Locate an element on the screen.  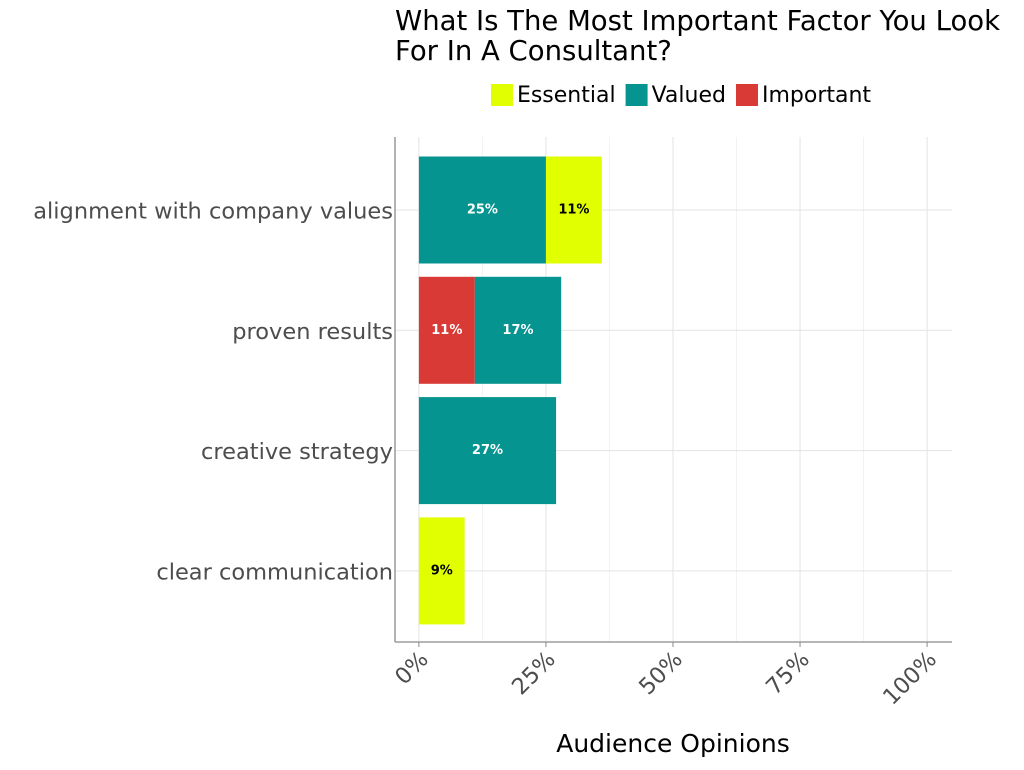
data-label: 17% is located at coordinates (517, 330).